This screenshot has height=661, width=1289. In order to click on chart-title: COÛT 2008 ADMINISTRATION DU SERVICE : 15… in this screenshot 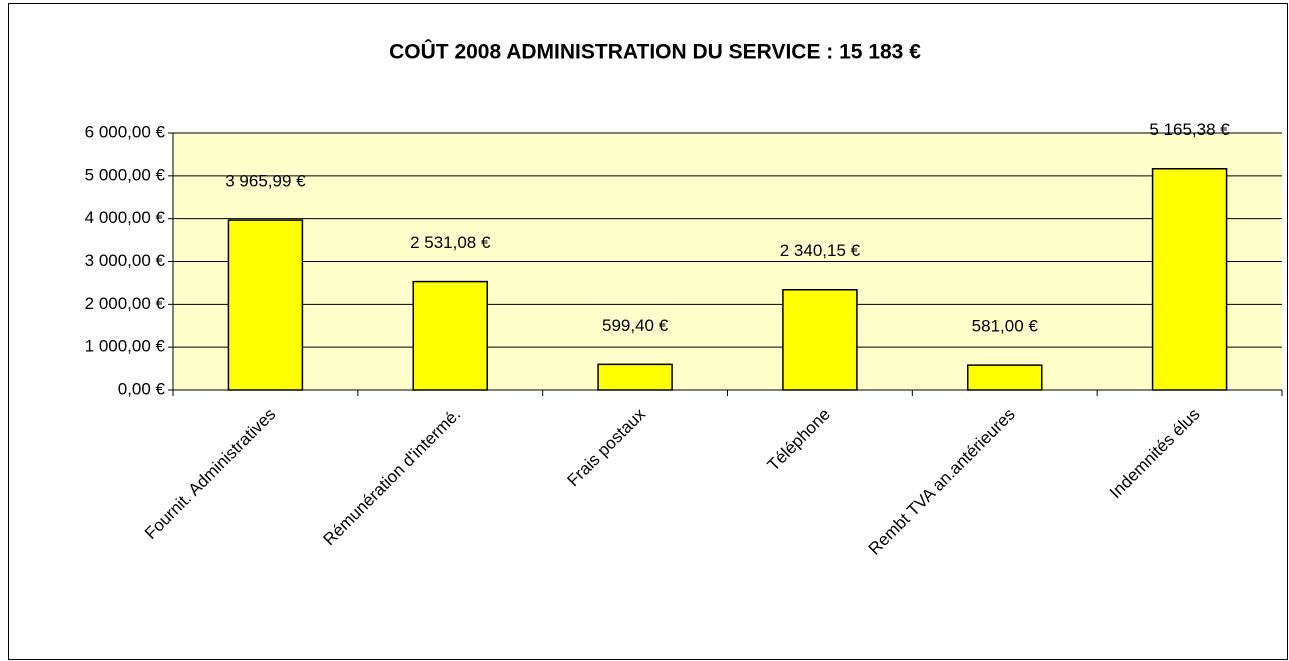, I will do `click(655, 52)`.